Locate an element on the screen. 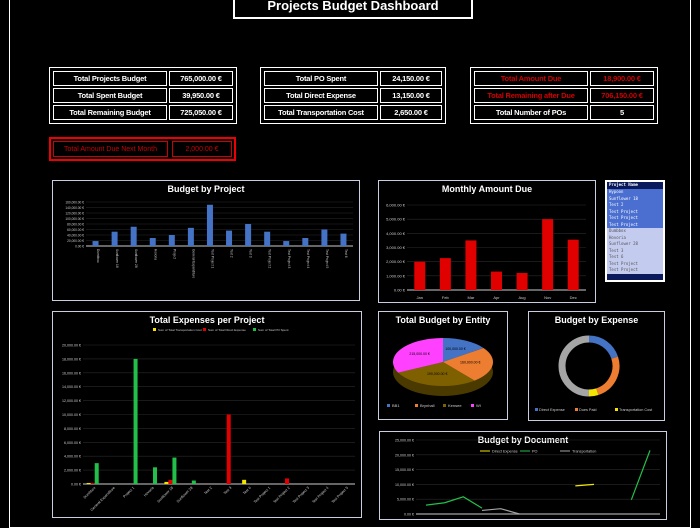  y-tick-label: 0.00 € is located at coordinates (409, 515).